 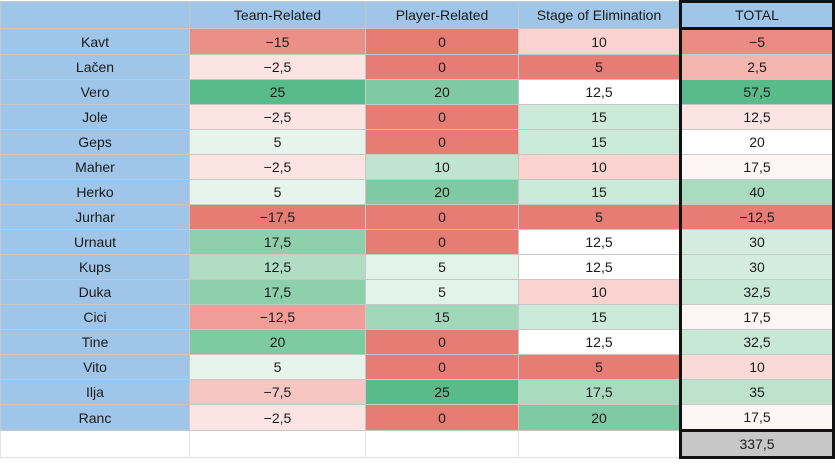 I want to click on player-name-cell: Herko, so click(x=95, y=192).